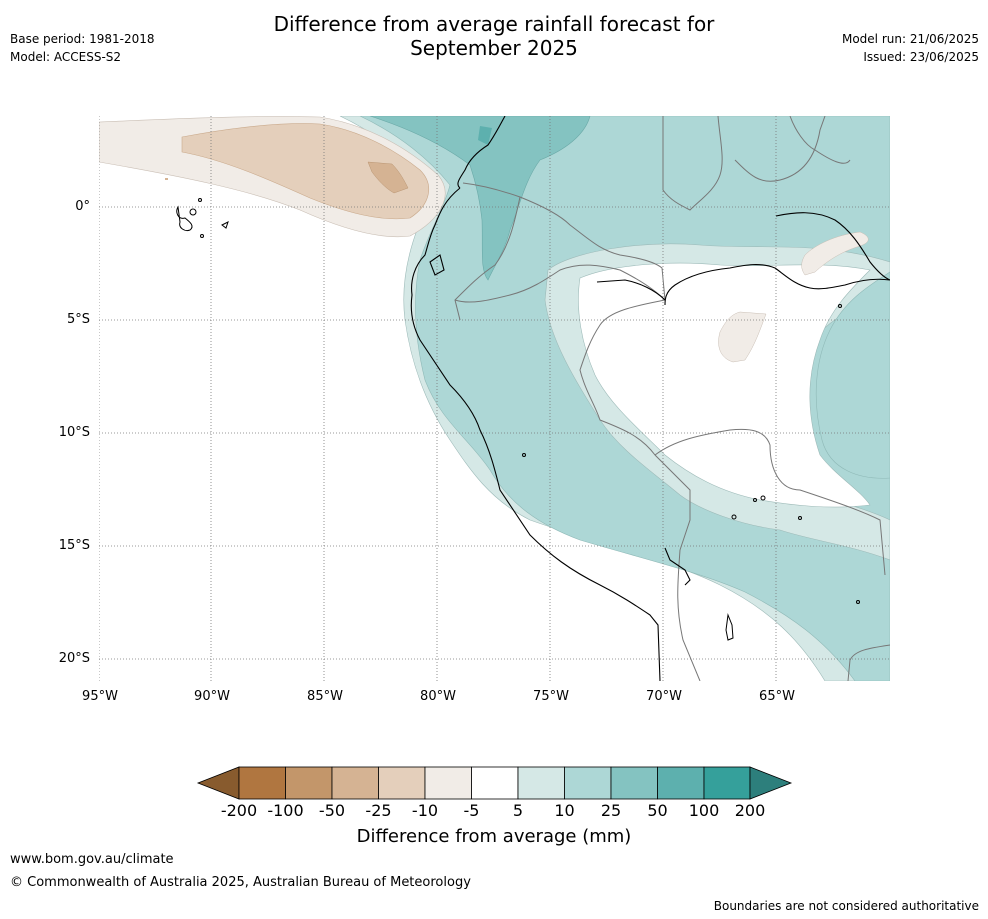 This screenshot has height=919, width=988. Describe the element at coordinates (564, 810) in the screenshot. I see `colorbar-tick: 10` at that location.